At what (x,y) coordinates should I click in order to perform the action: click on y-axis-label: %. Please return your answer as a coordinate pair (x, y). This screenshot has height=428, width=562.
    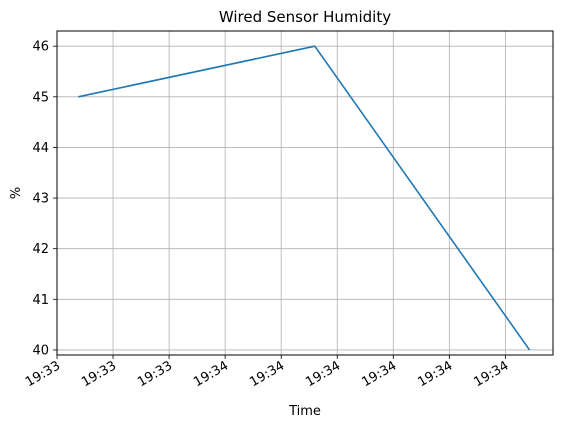
    Looking at the image, I should click on (16, 193).